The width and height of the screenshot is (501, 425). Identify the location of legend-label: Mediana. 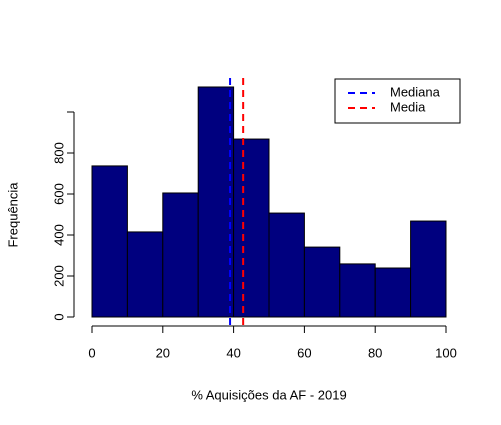
(415, 91).